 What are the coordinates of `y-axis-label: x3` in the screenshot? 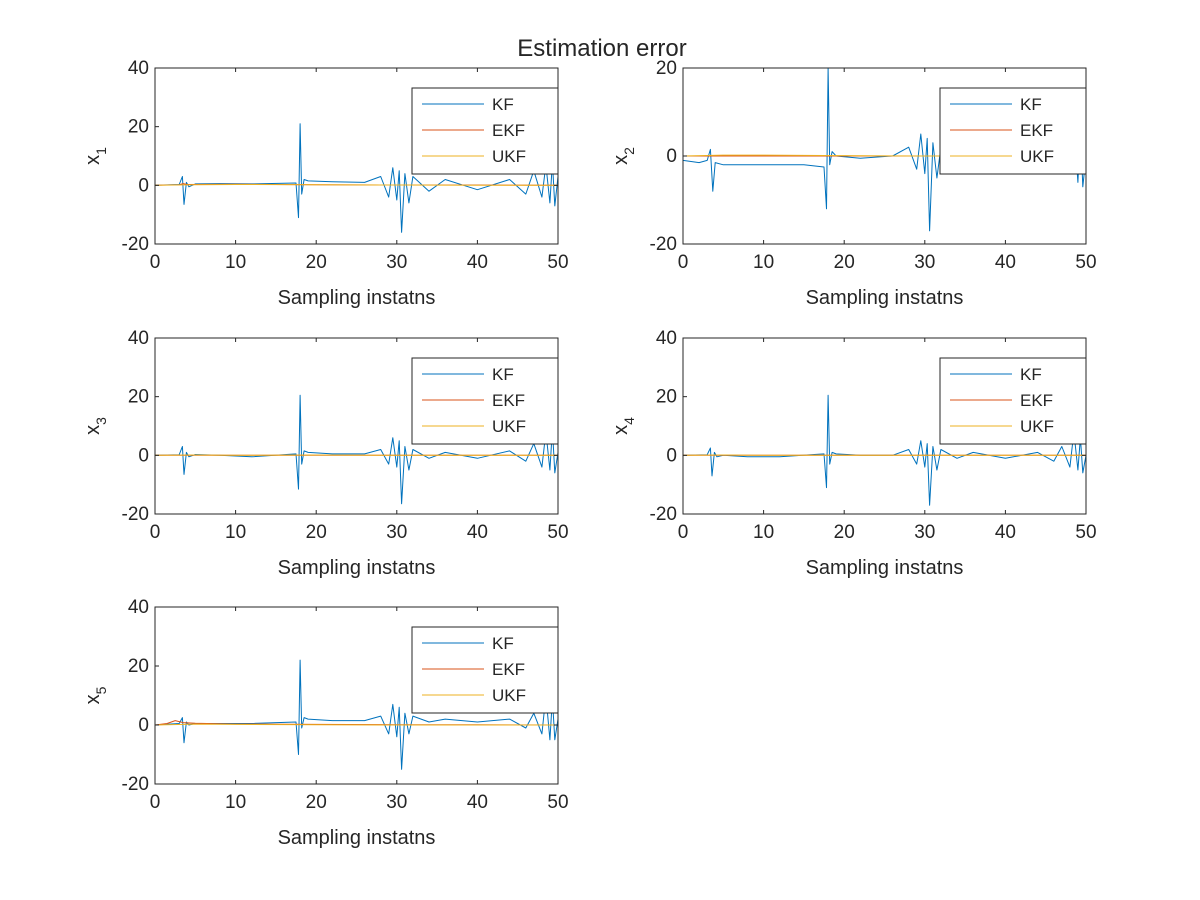 It's located at (95, 426).